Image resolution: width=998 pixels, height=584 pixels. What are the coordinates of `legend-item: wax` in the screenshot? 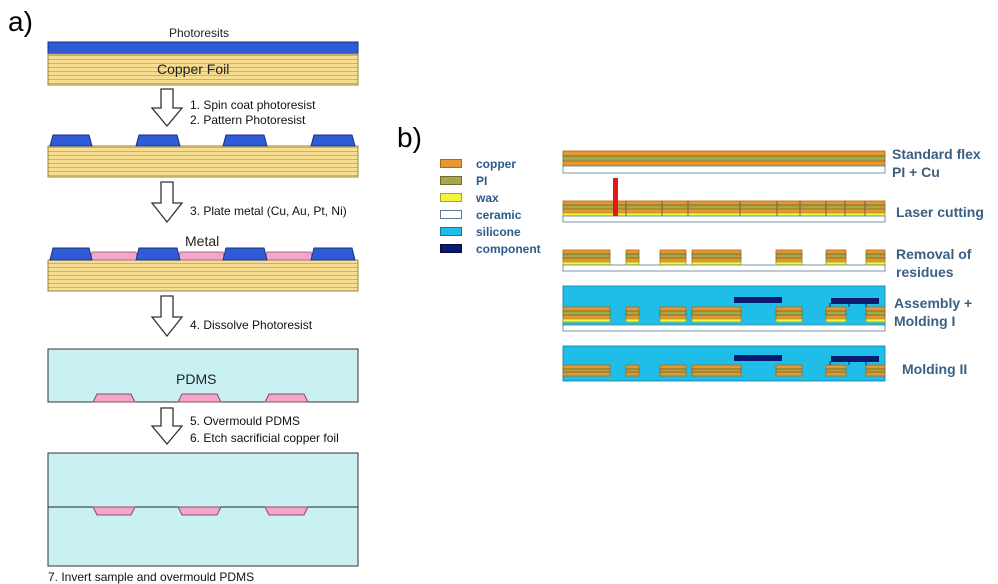 It's located at (469, 197).